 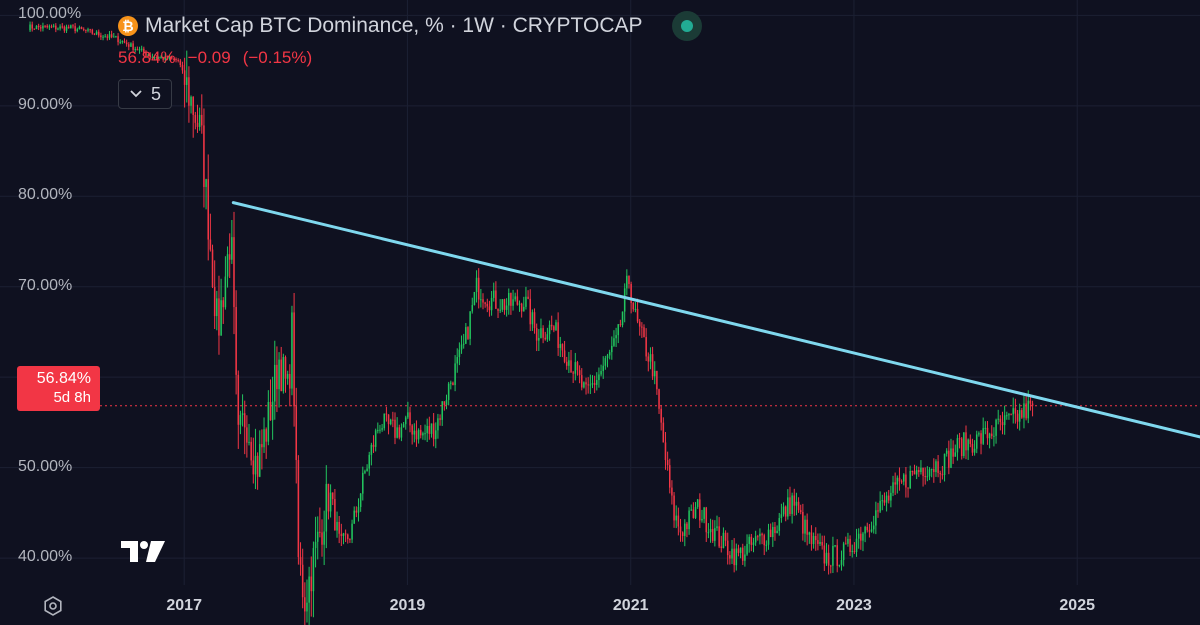 I want to click on x-tick-label: 2019, so click(x=407, y=605).